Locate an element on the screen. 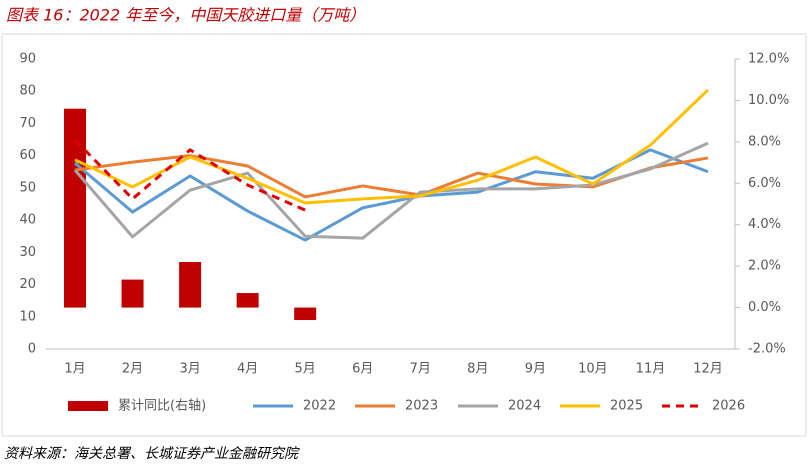 This screenshot has height=470, width=810. legend-swatch is located at coordinates (88, 406).